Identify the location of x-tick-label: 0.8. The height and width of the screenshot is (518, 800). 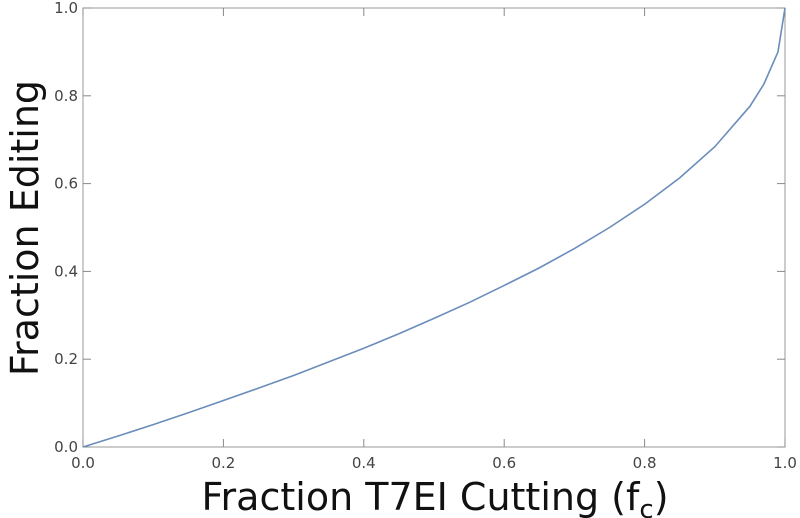
(645, 463).